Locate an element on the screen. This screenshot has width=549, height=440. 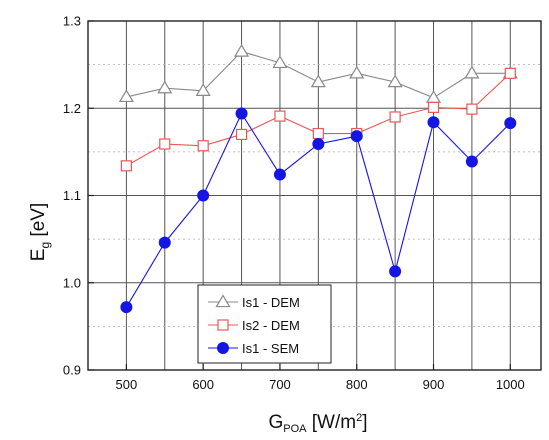
legend-item: Is1 - SEM is located at coordinates (253, 348).